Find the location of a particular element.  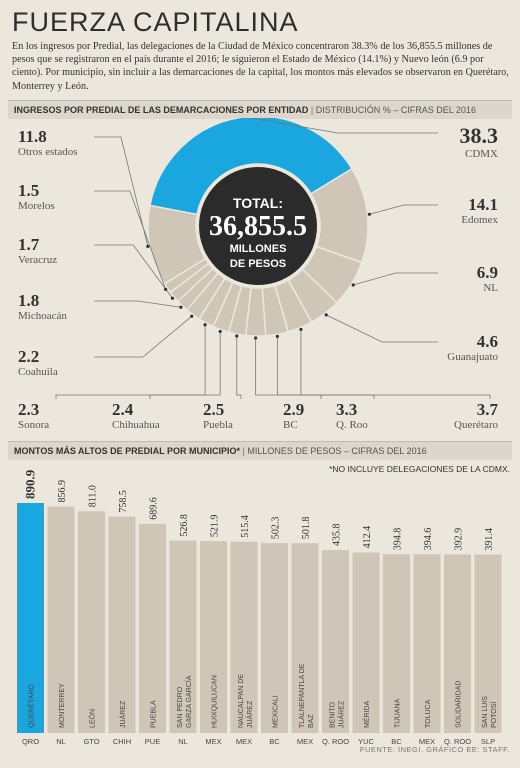

bar-state-label: QRO is located at coordinates (30, 741).